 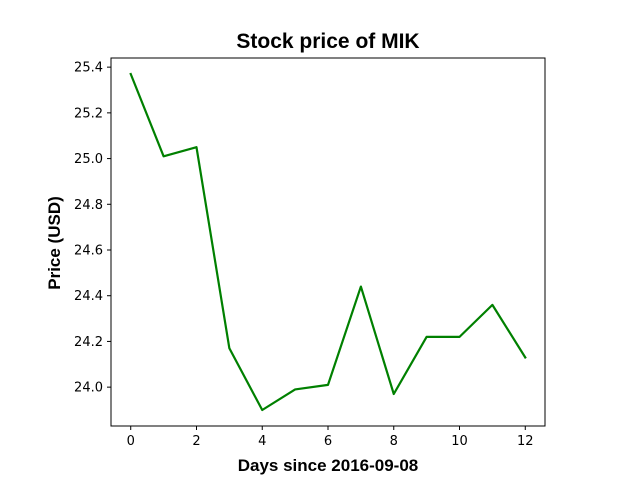 What do you see at coordinates (88, 296) in the screenshot?
I see `y-tick-label: 24.4` at bounding box center [88, 296].